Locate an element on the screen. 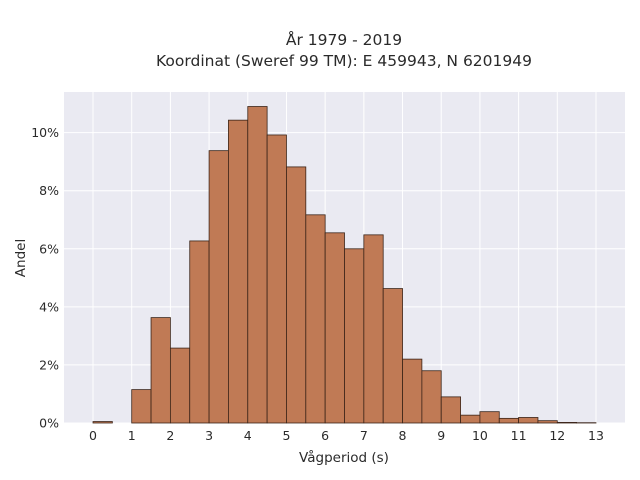 The image size is (640, 480). y-tick-label: 0% is located at coordinates (49, 423).